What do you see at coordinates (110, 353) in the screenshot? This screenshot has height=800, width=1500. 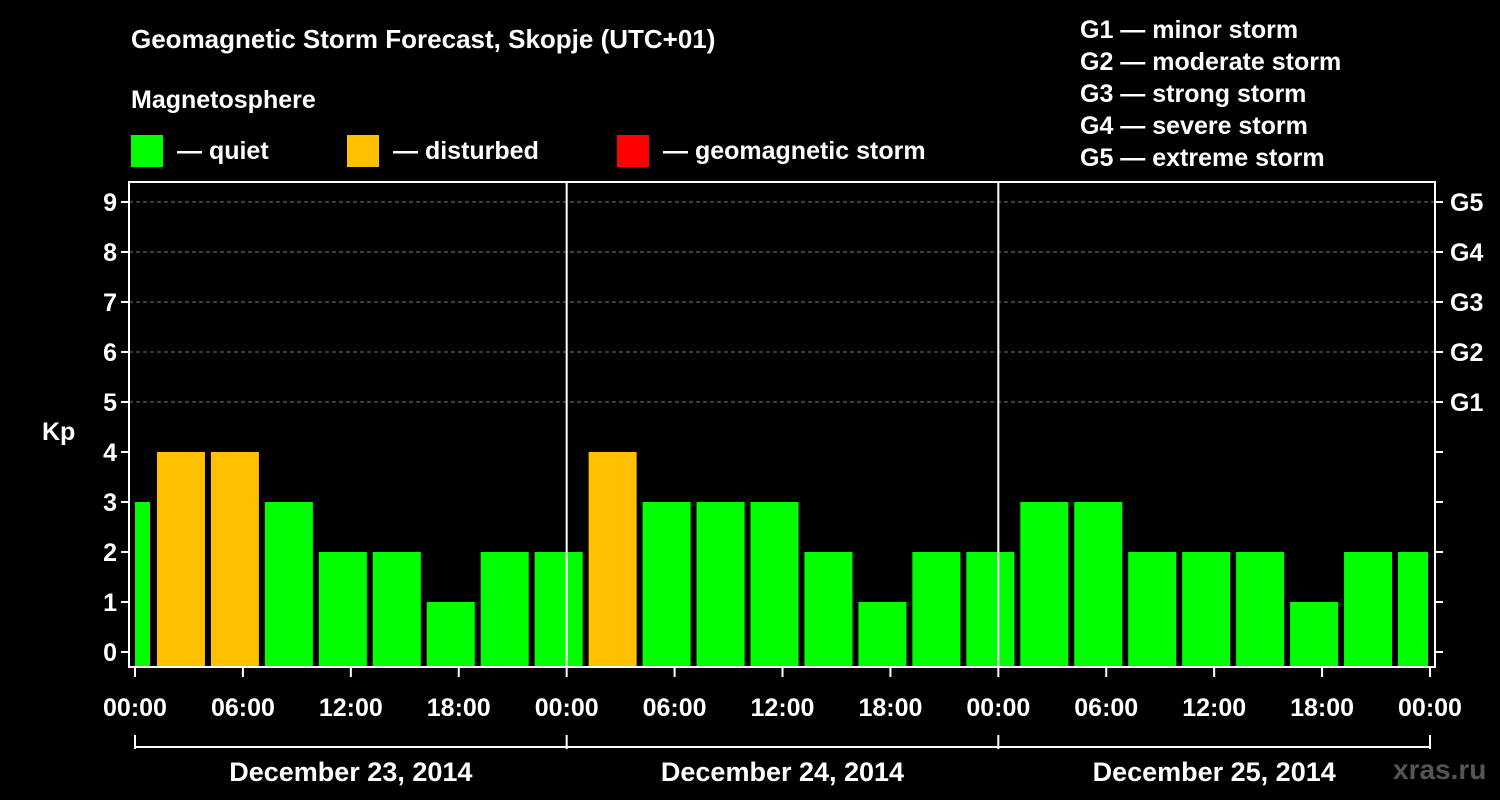 I see `y-tick-label: 6` at bounding box center [110, 353].